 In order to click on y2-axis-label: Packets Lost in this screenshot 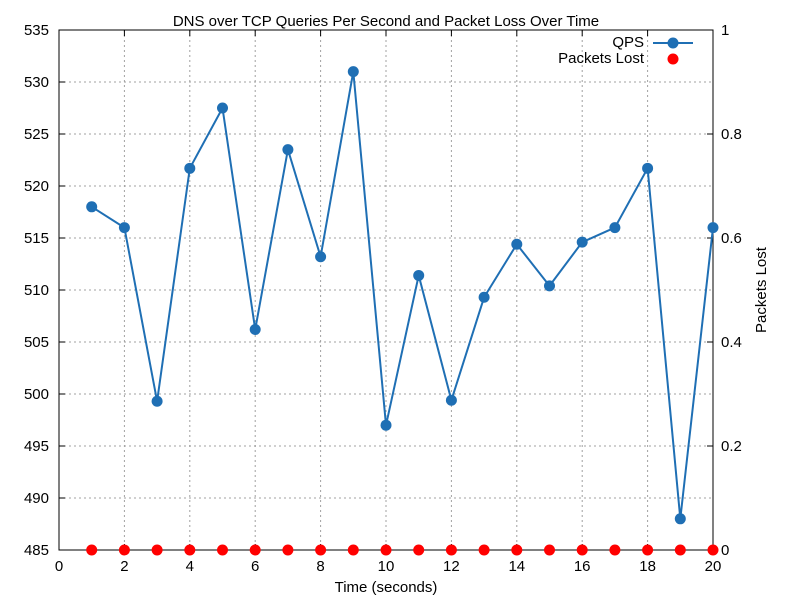, I will do `click(761, 289)`.